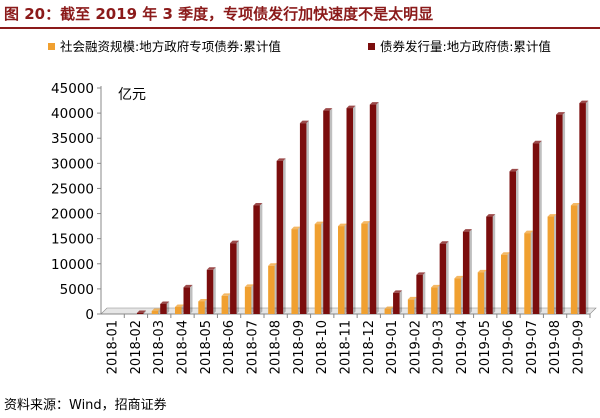  What do you see at coordinates (72, 240) in the screenshot?
I see `y-tick-label: 15000` at bounding box center [72, 240].